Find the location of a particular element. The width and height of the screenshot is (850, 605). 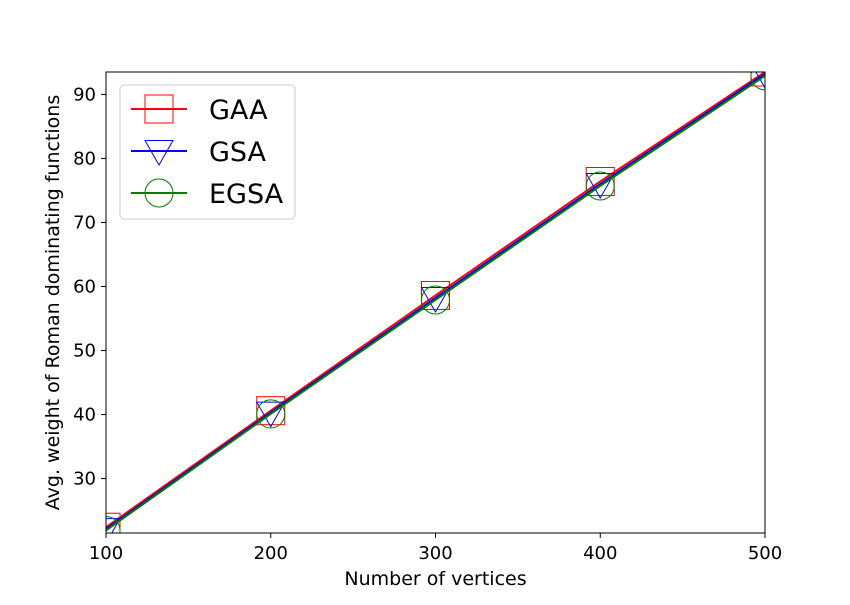

x-axis-label: Number of vertices is located at coordinates (435, 579).